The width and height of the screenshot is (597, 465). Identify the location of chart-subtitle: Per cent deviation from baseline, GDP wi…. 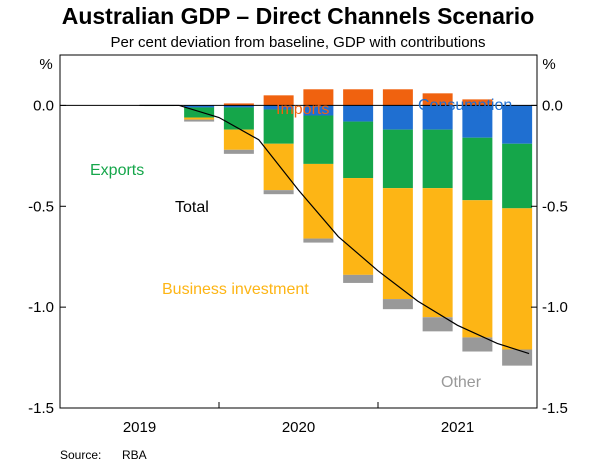
(298, 42).